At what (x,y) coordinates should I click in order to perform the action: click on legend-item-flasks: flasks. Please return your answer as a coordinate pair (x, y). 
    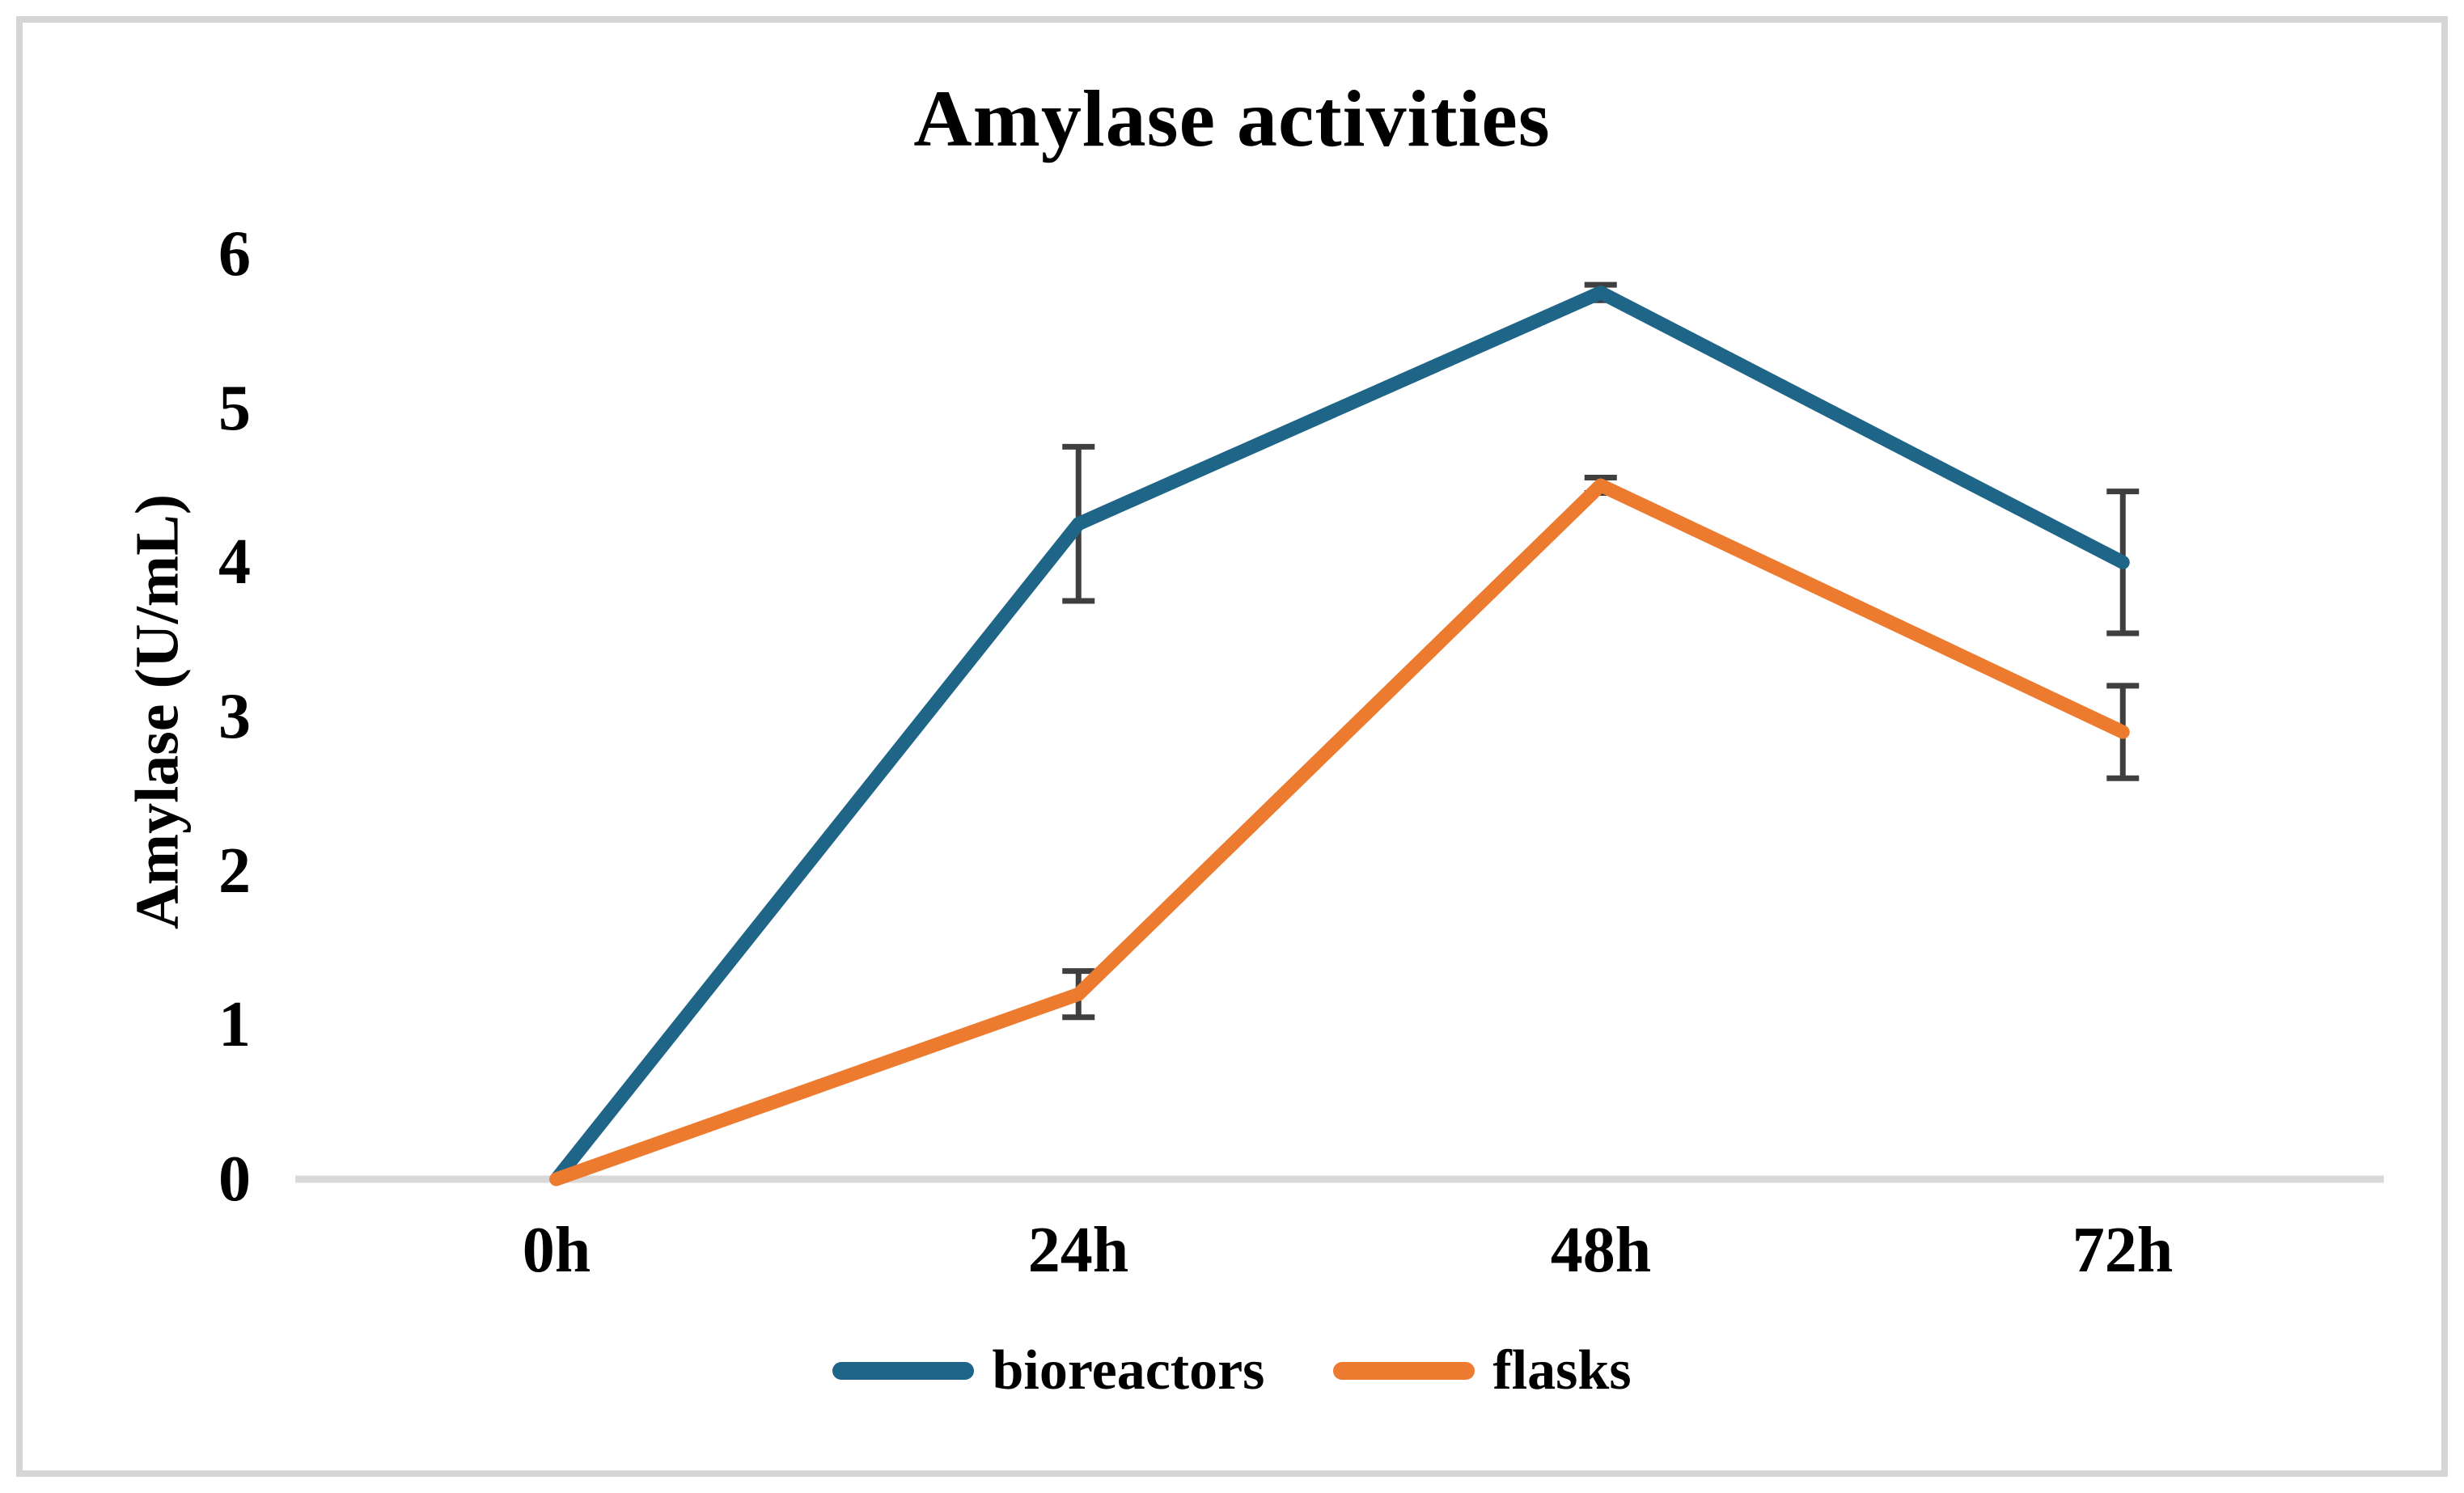
    Looking at the image, I should click on (1482, 1371).